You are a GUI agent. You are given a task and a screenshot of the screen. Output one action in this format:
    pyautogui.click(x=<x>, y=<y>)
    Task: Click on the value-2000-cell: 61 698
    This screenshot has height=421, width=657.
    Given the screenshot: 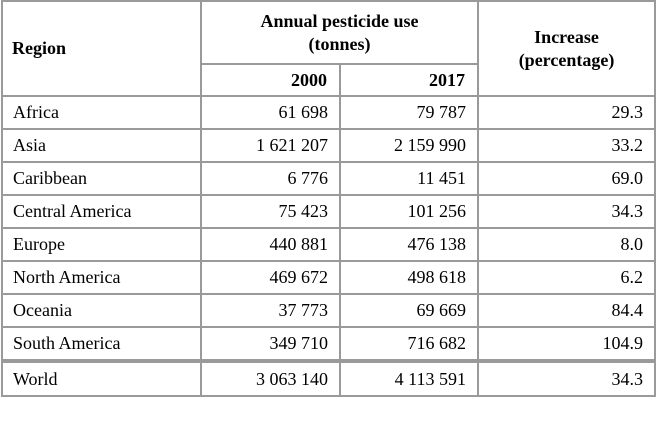 What is the action you would take?
    pyautogui.click(x=270, y=112)
    